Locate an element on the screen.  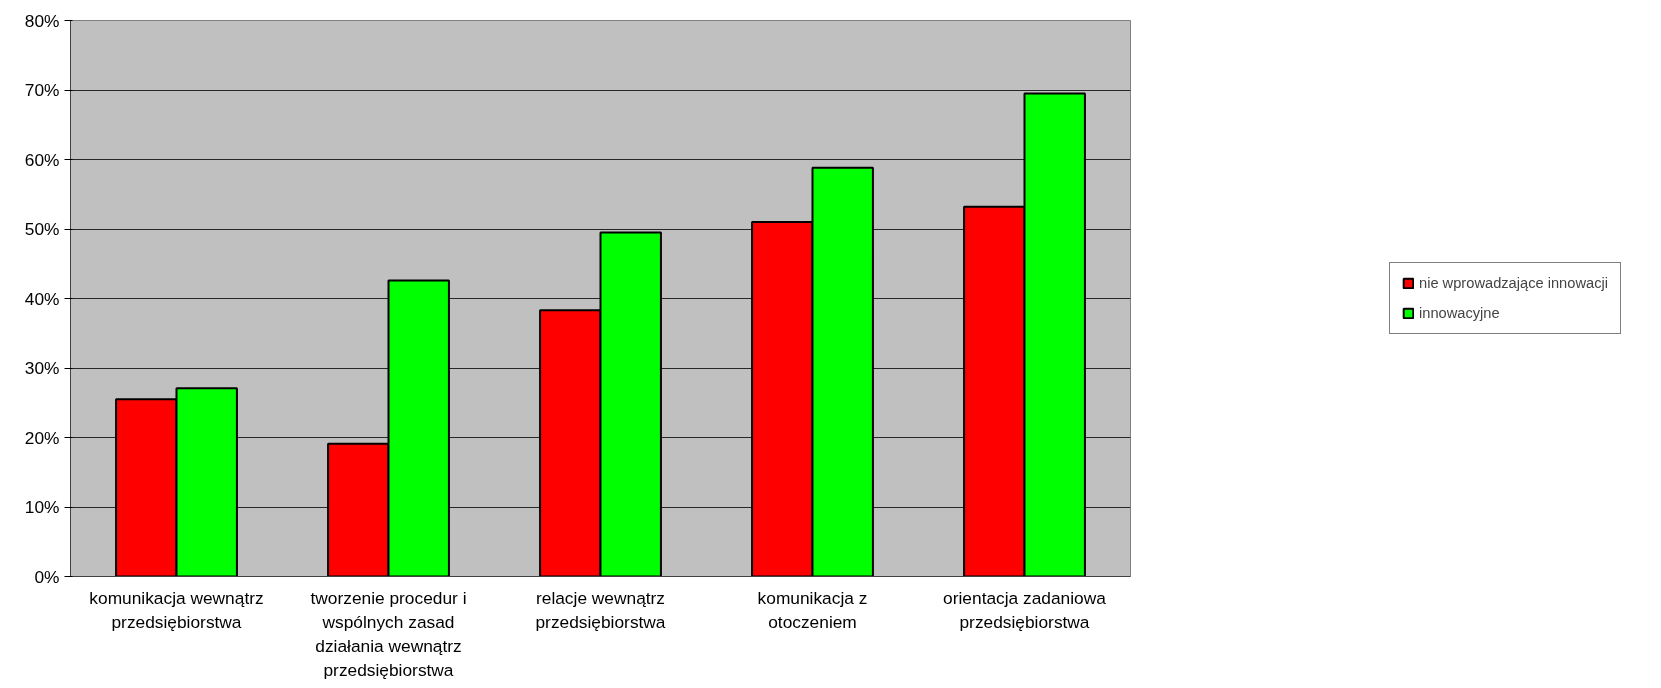
legend-label: nie wprowadzające innowacji is located at coordinates (1513, 283).